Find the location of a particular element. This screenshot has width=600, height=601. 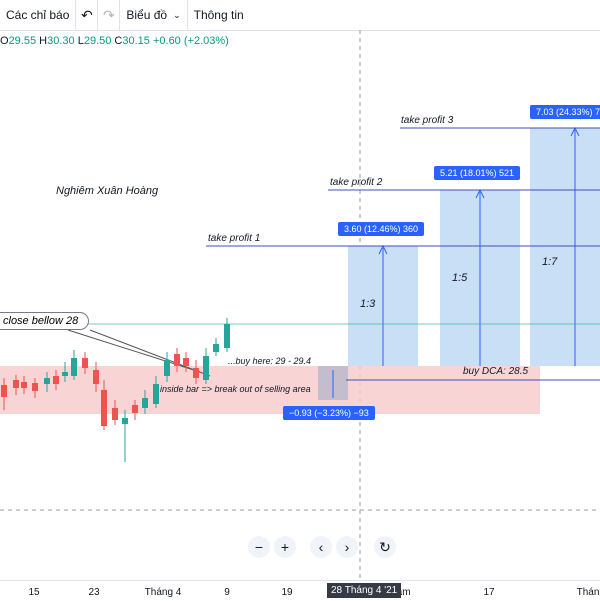

reset-icon: ↻ is located at coordinates (385, 546).